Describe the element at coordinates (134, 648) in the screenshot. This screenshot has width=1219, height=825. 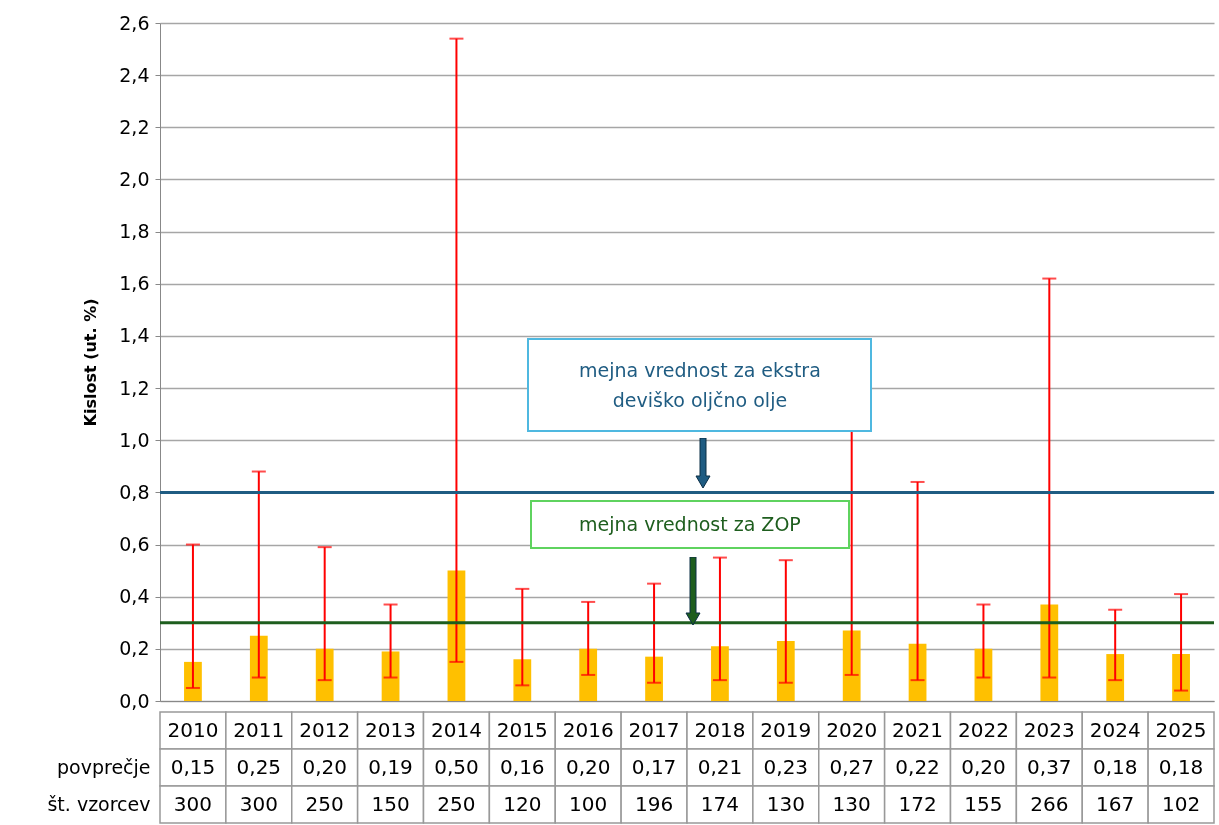
I see `y-tick-label: 0,2` at that location.